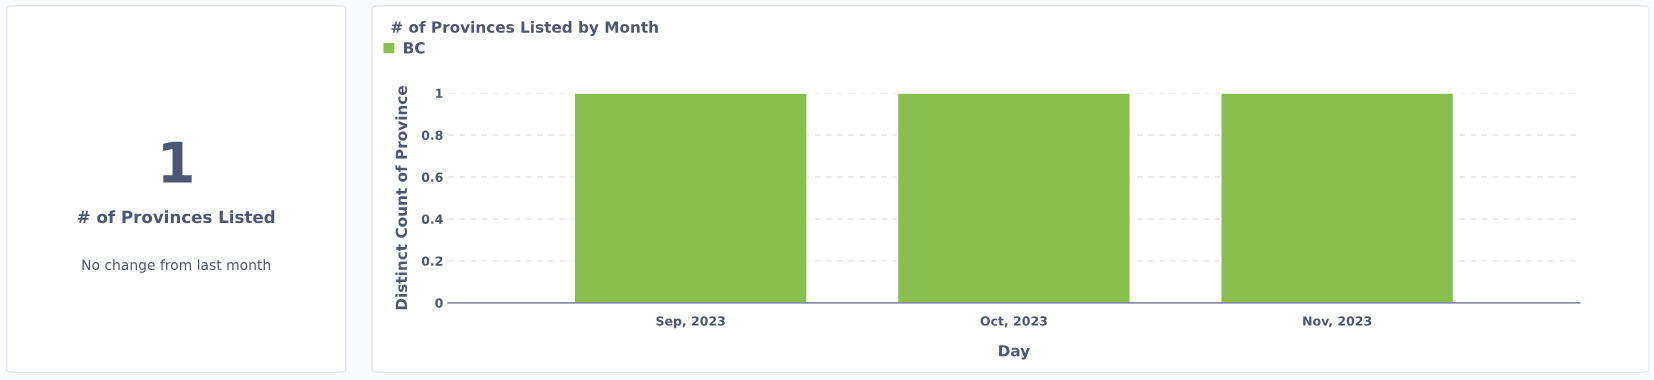  Describe the element at coordinates (524, 28) in the screenshot. I see `chart-title: # of Provinces Listed by Month` at that location.